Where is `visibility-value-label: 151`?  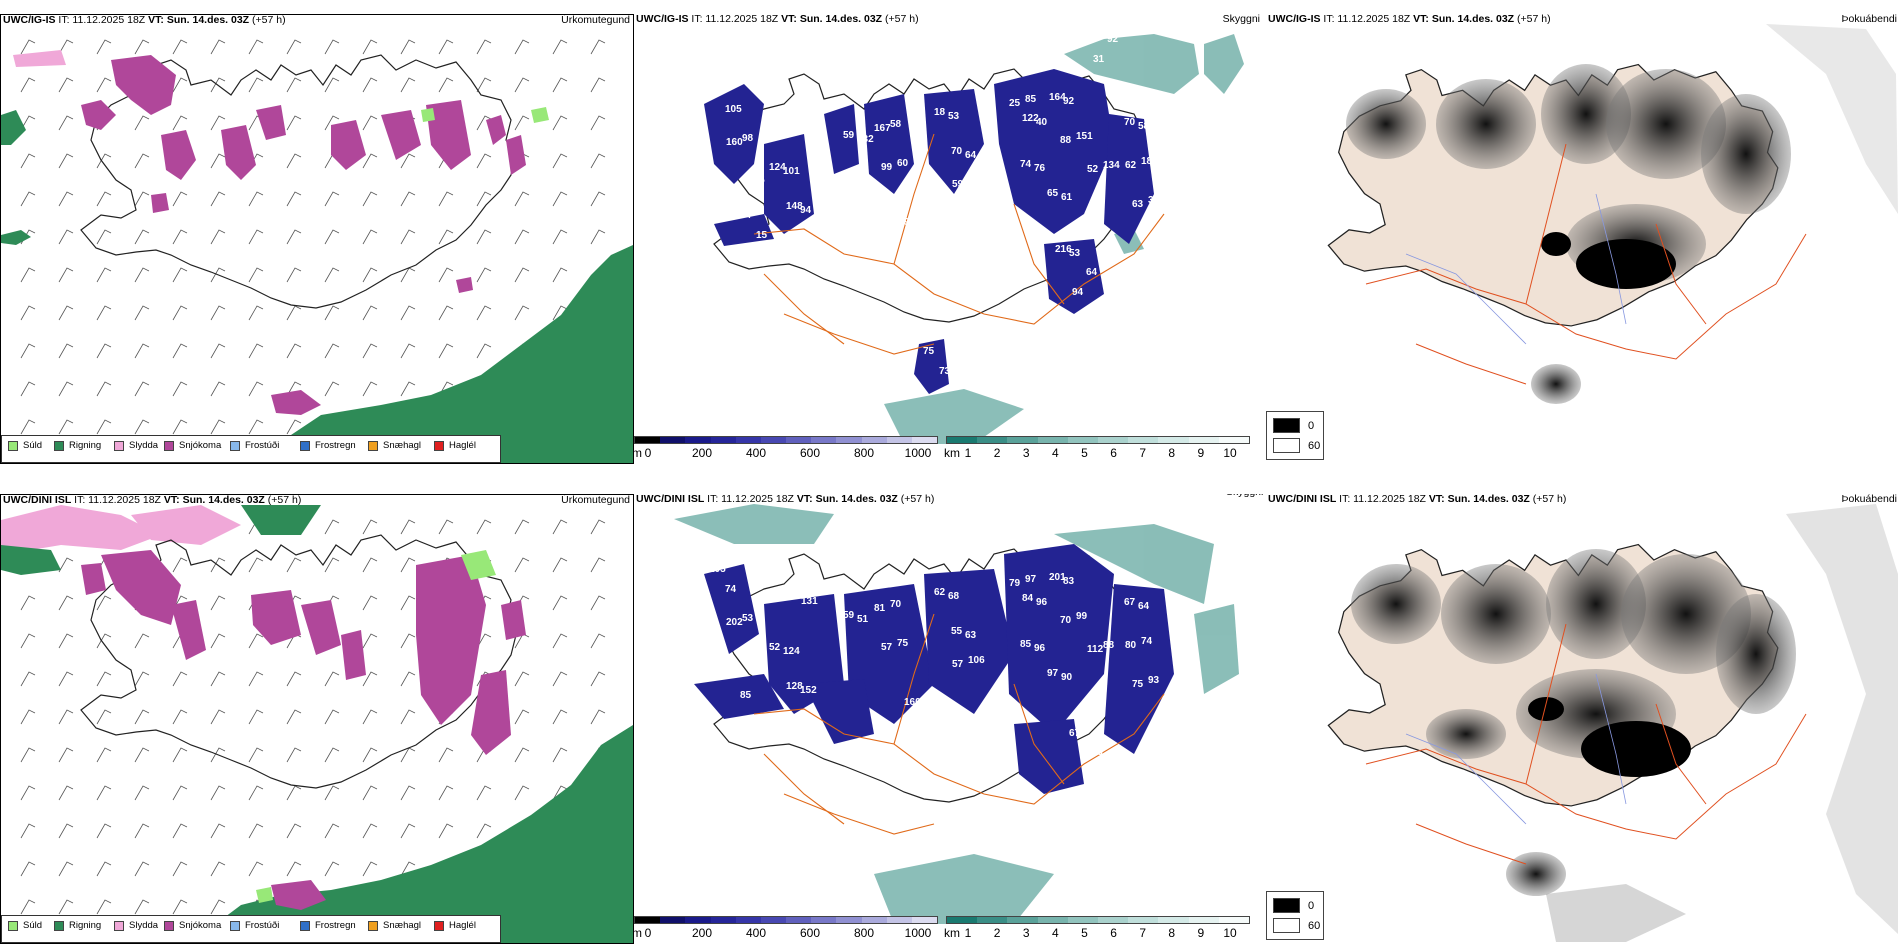 visibility-value-label: 151 is located at coordinates (1084, 136).